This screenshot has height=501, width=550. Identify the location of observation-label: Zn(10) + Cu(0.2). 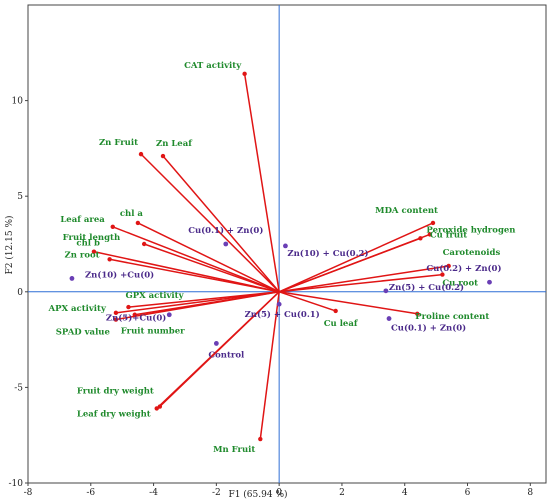
(327, 253).